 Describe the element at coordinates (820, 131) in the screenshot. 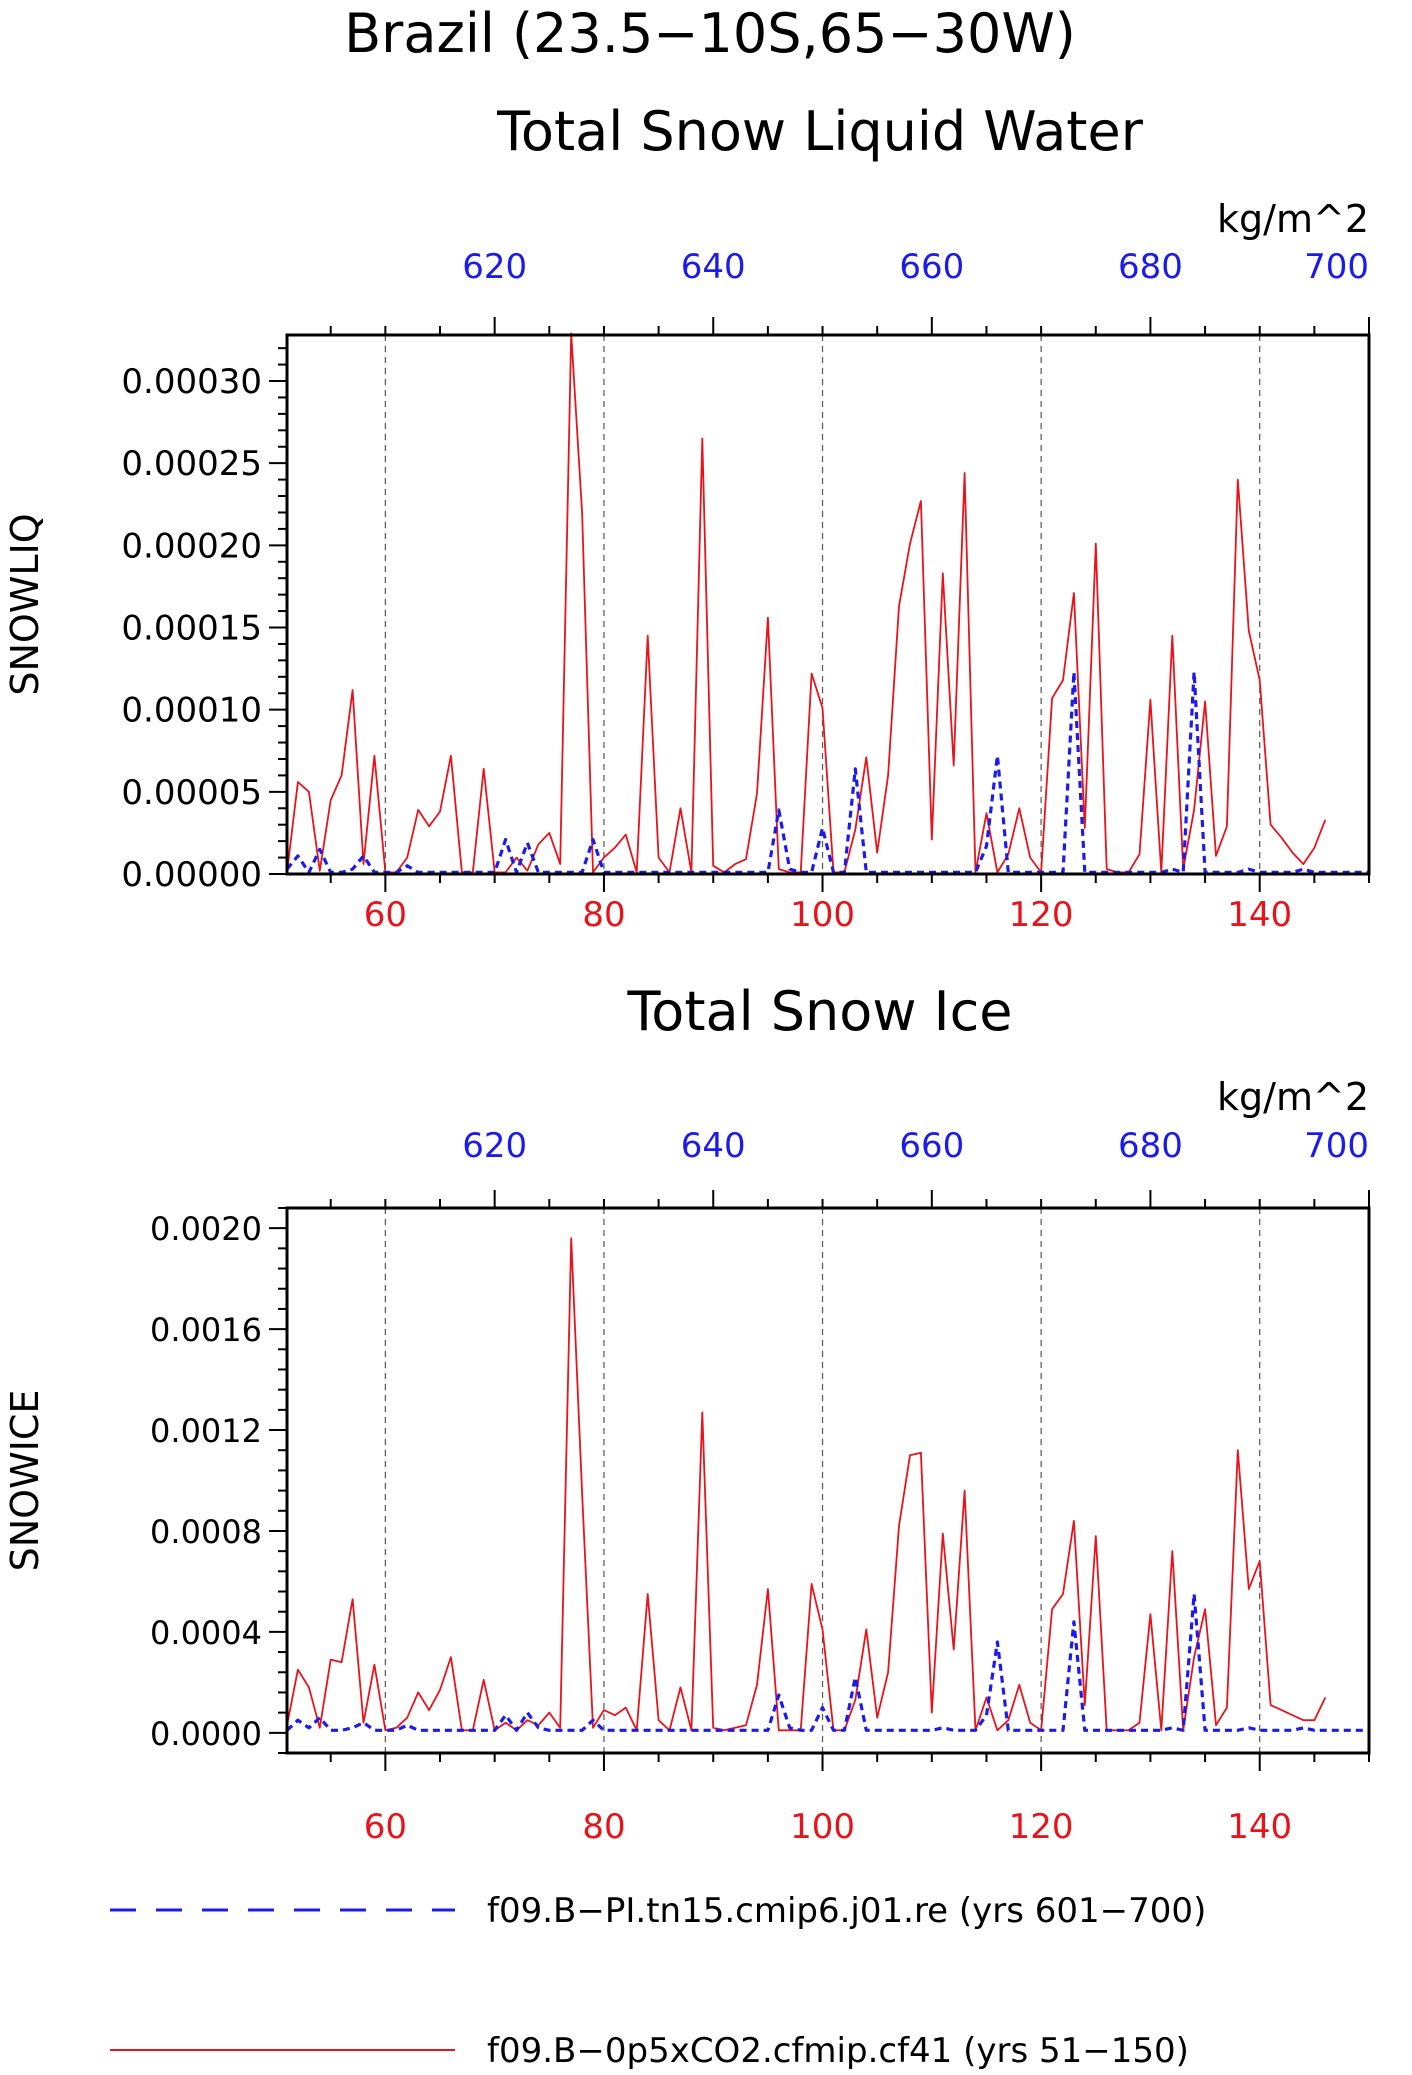

I see `chart-title: Total Snow Liquid Water` at that location.